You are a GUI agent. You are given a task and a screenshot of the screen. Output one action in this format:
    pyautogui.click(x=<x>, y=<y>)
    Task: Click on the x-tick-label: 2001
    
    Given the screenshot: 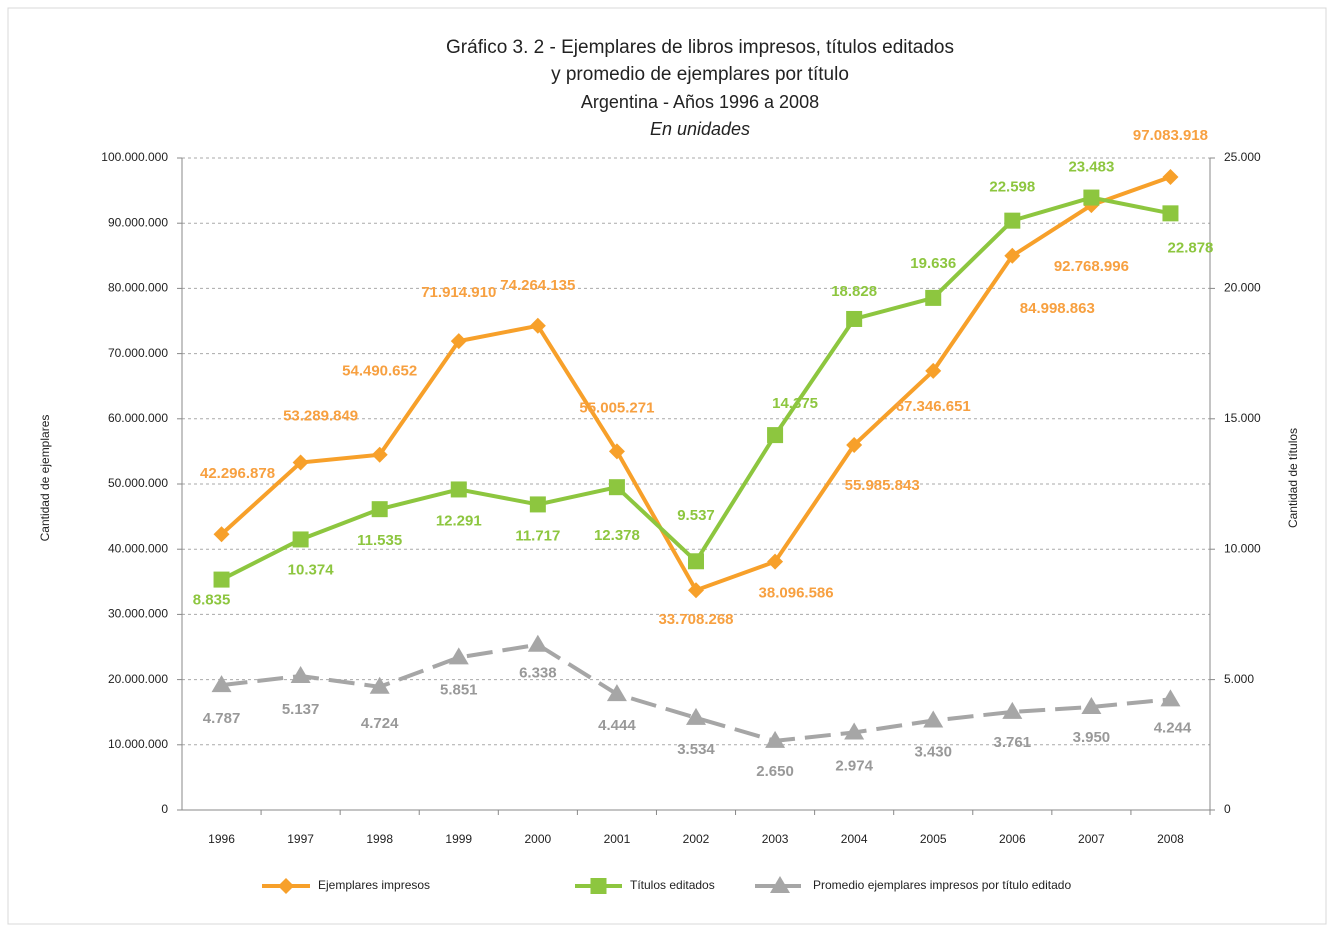 What is the action you would take?
    pyautogui.click(x=617, y=839)
    